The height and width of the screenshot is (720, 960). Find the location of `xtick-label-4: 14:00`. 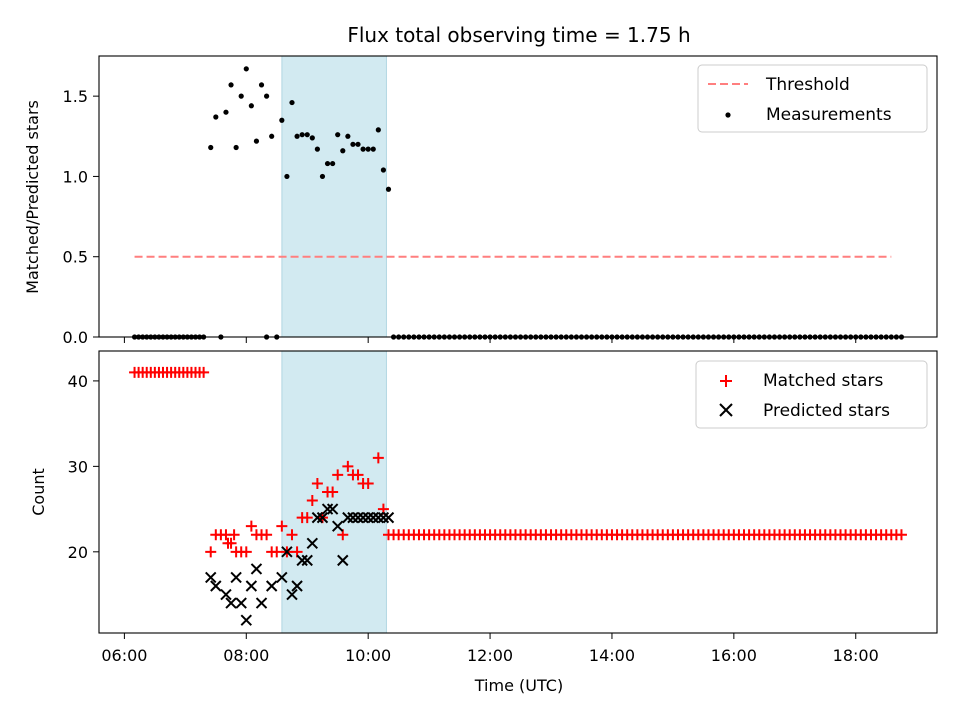

xtick-label-4: 14:00 is located at coordinates (612, 655).